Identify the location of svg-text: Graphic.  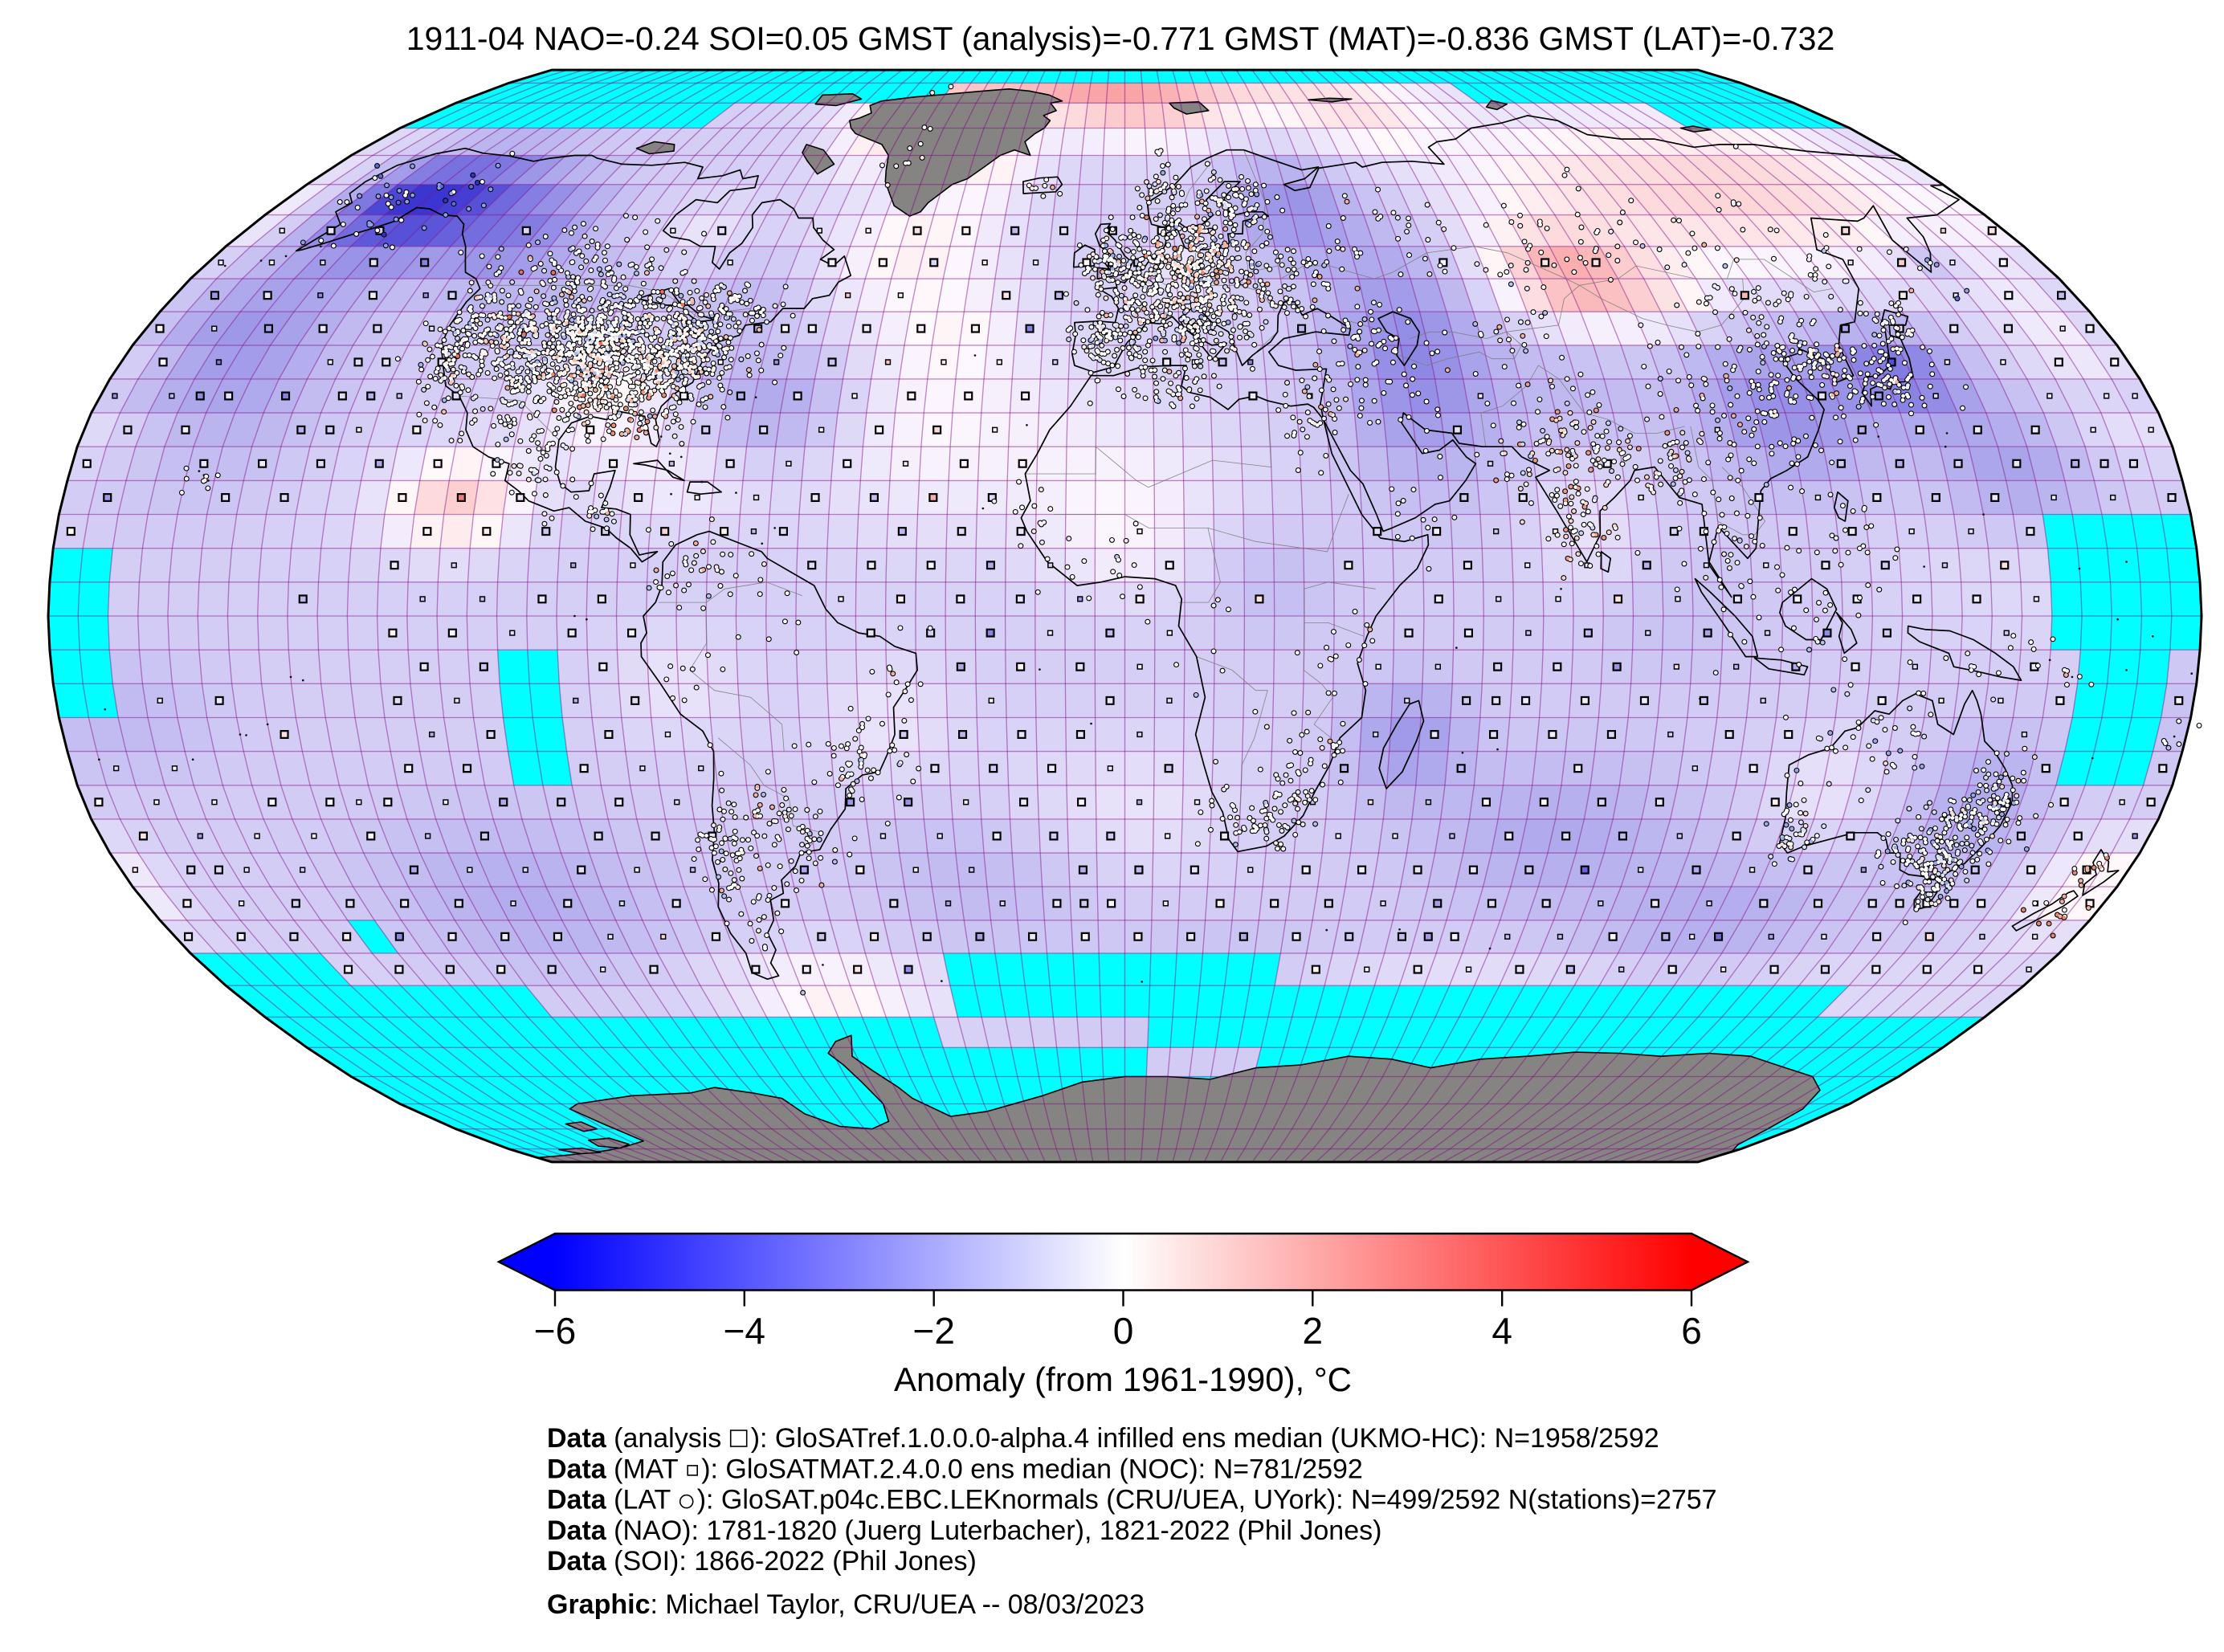
(598, 1604).